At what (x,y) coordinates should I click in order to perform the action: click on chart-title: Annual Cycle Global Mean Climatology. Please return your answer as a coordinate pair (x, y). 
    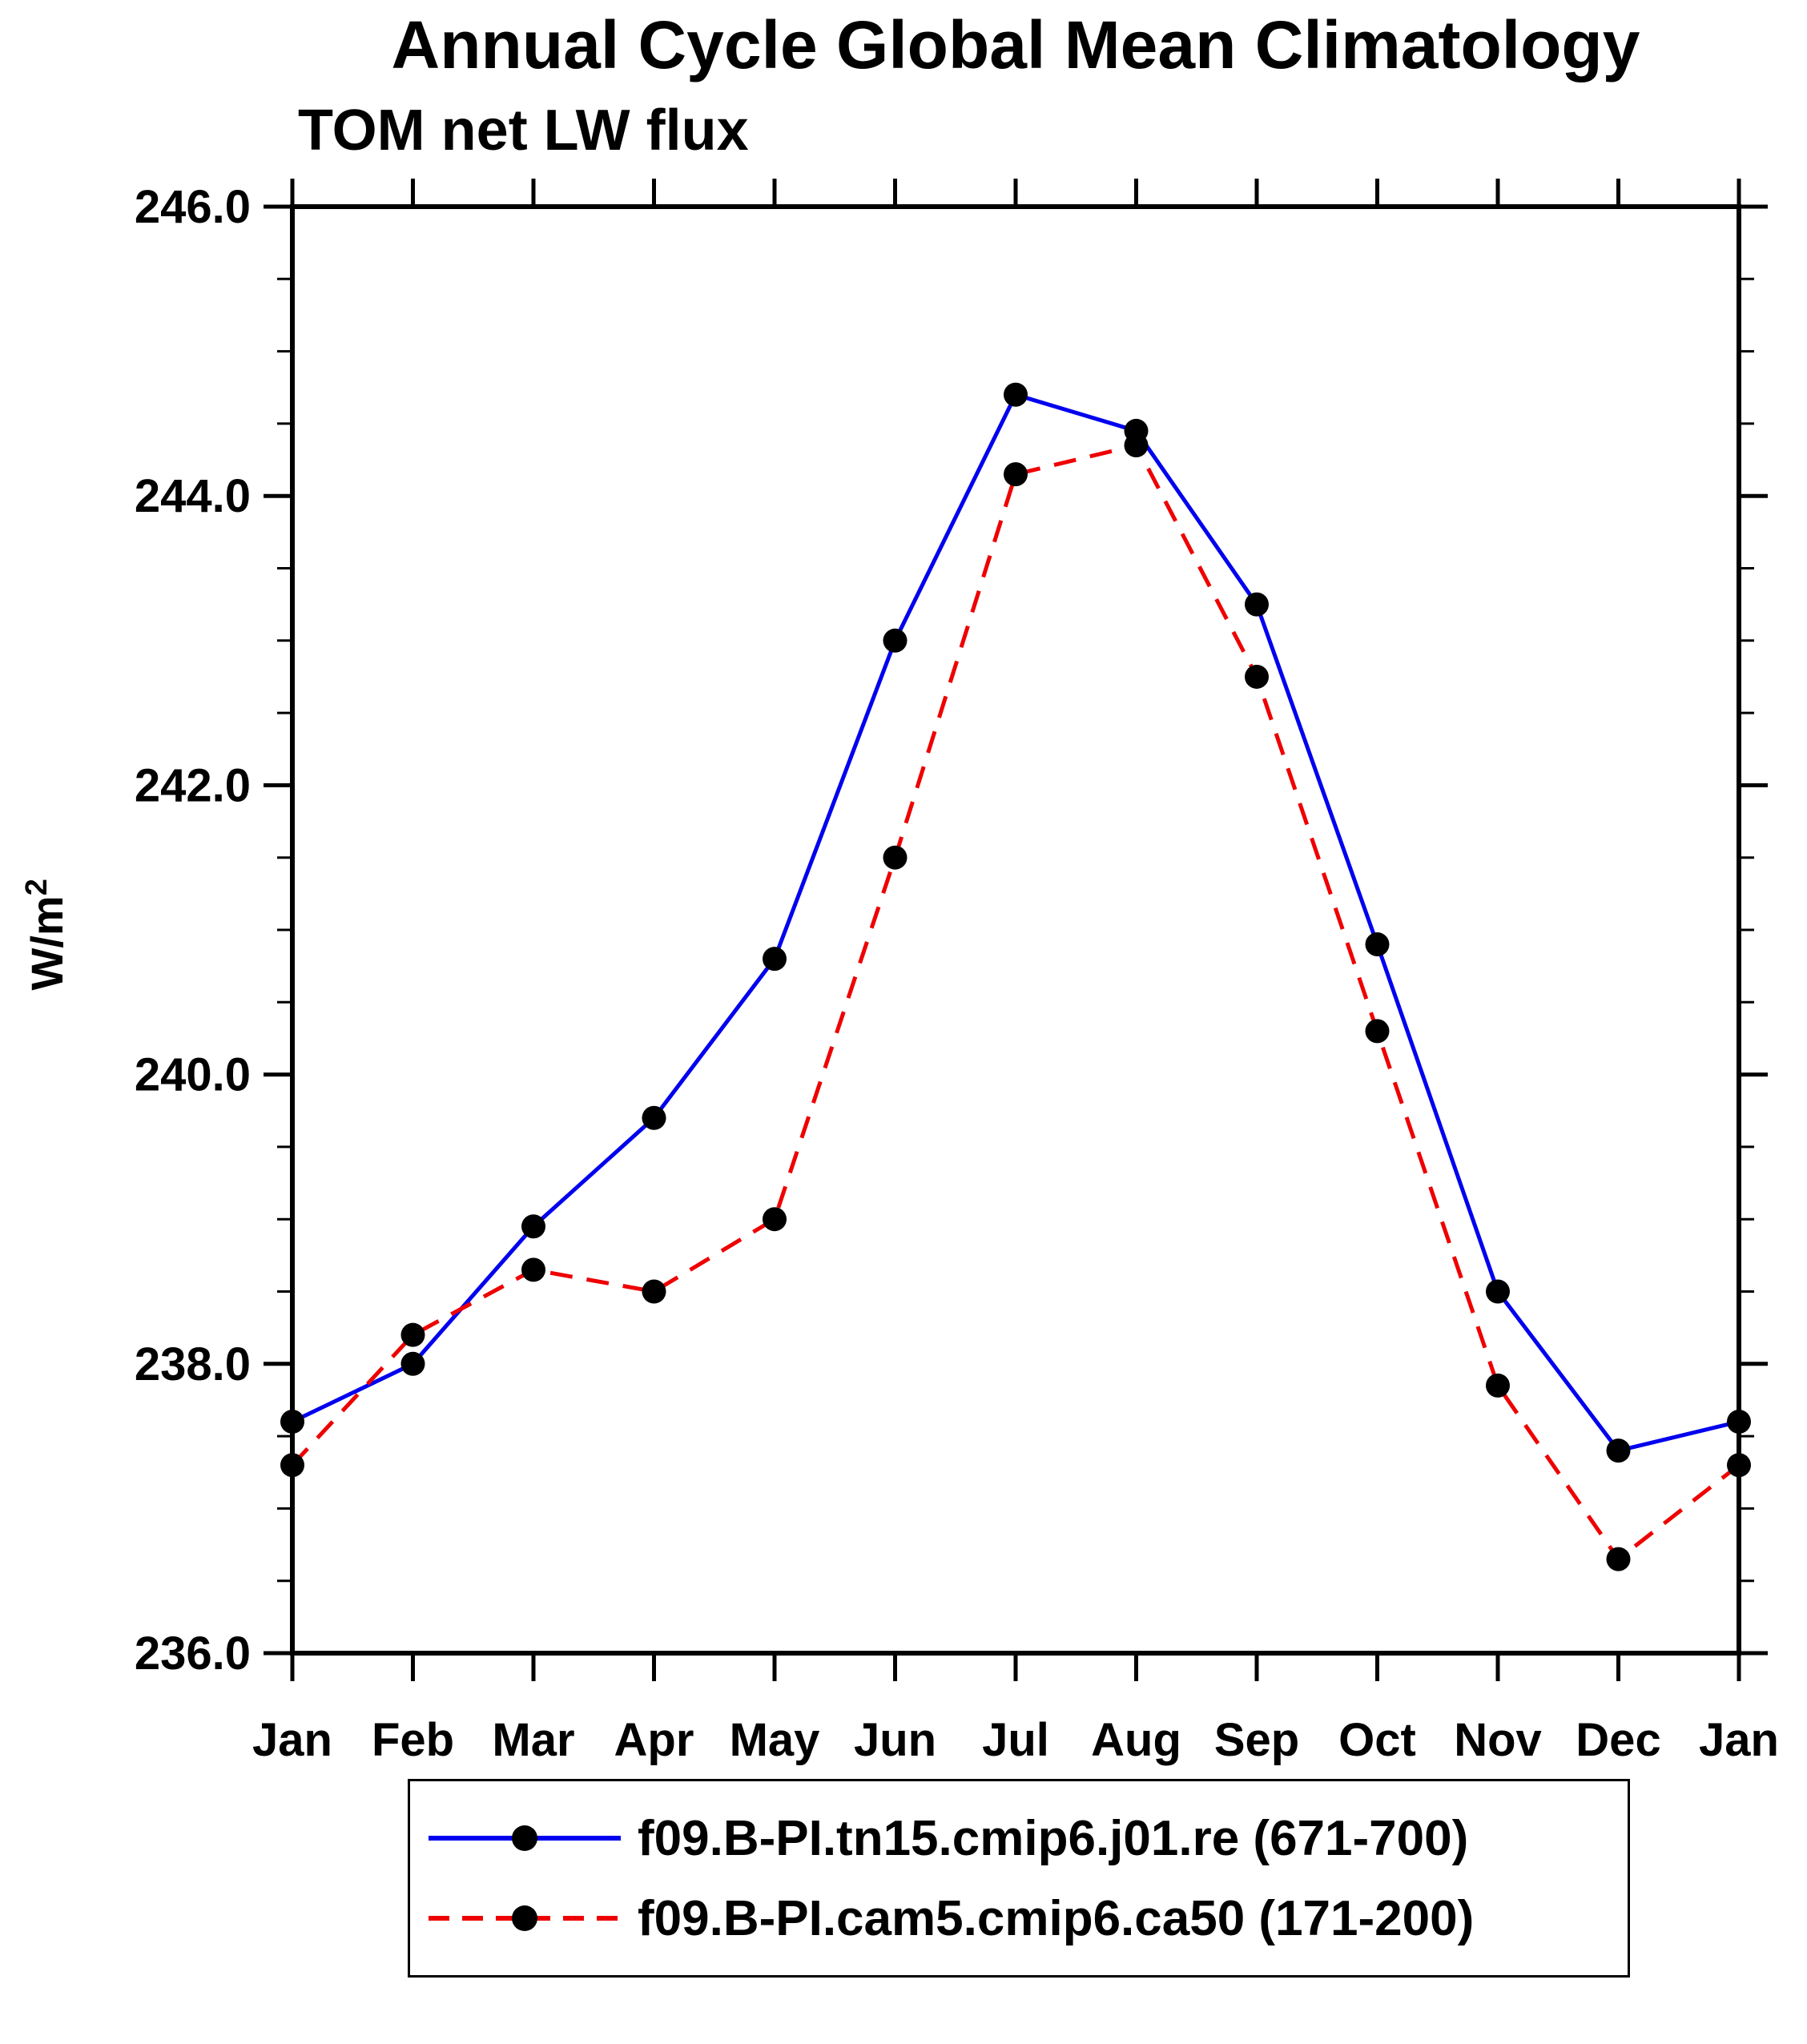
    Looking at the image, I should click on (1016, 44).